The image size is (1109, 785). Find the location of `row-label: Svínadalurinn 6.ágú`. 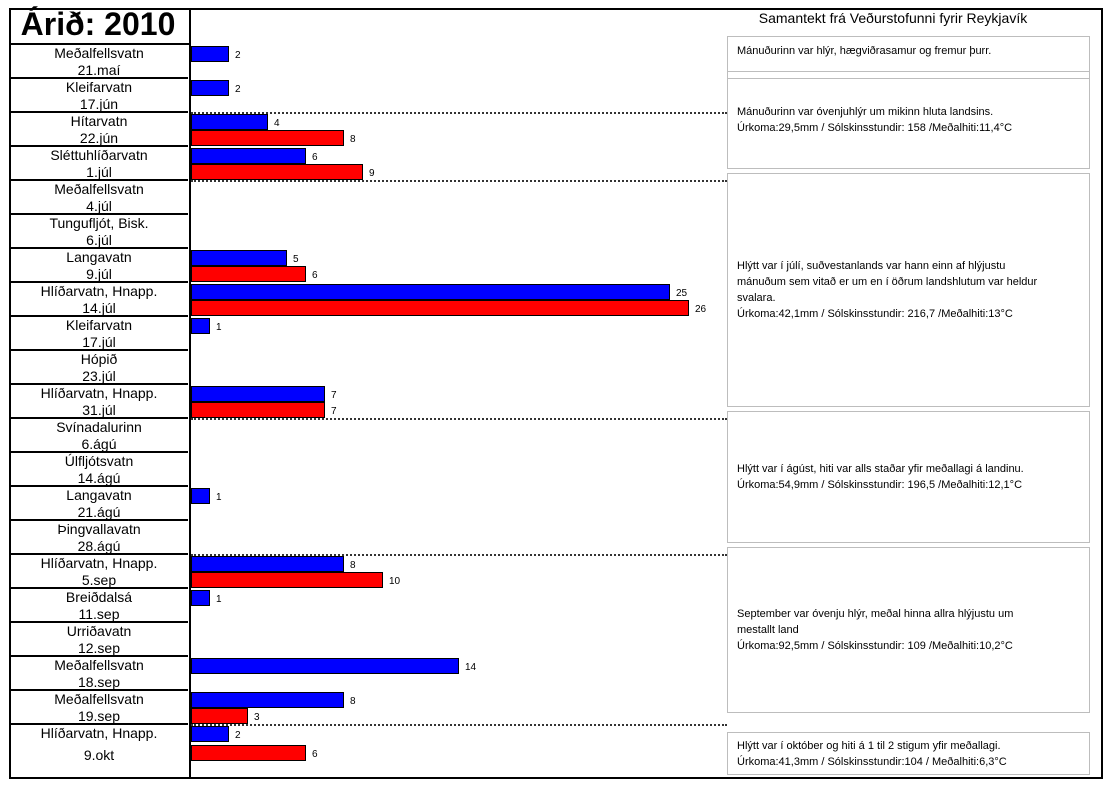

row-label: Svínadalurinn 6.ágú is located at coordinates (99, 436).